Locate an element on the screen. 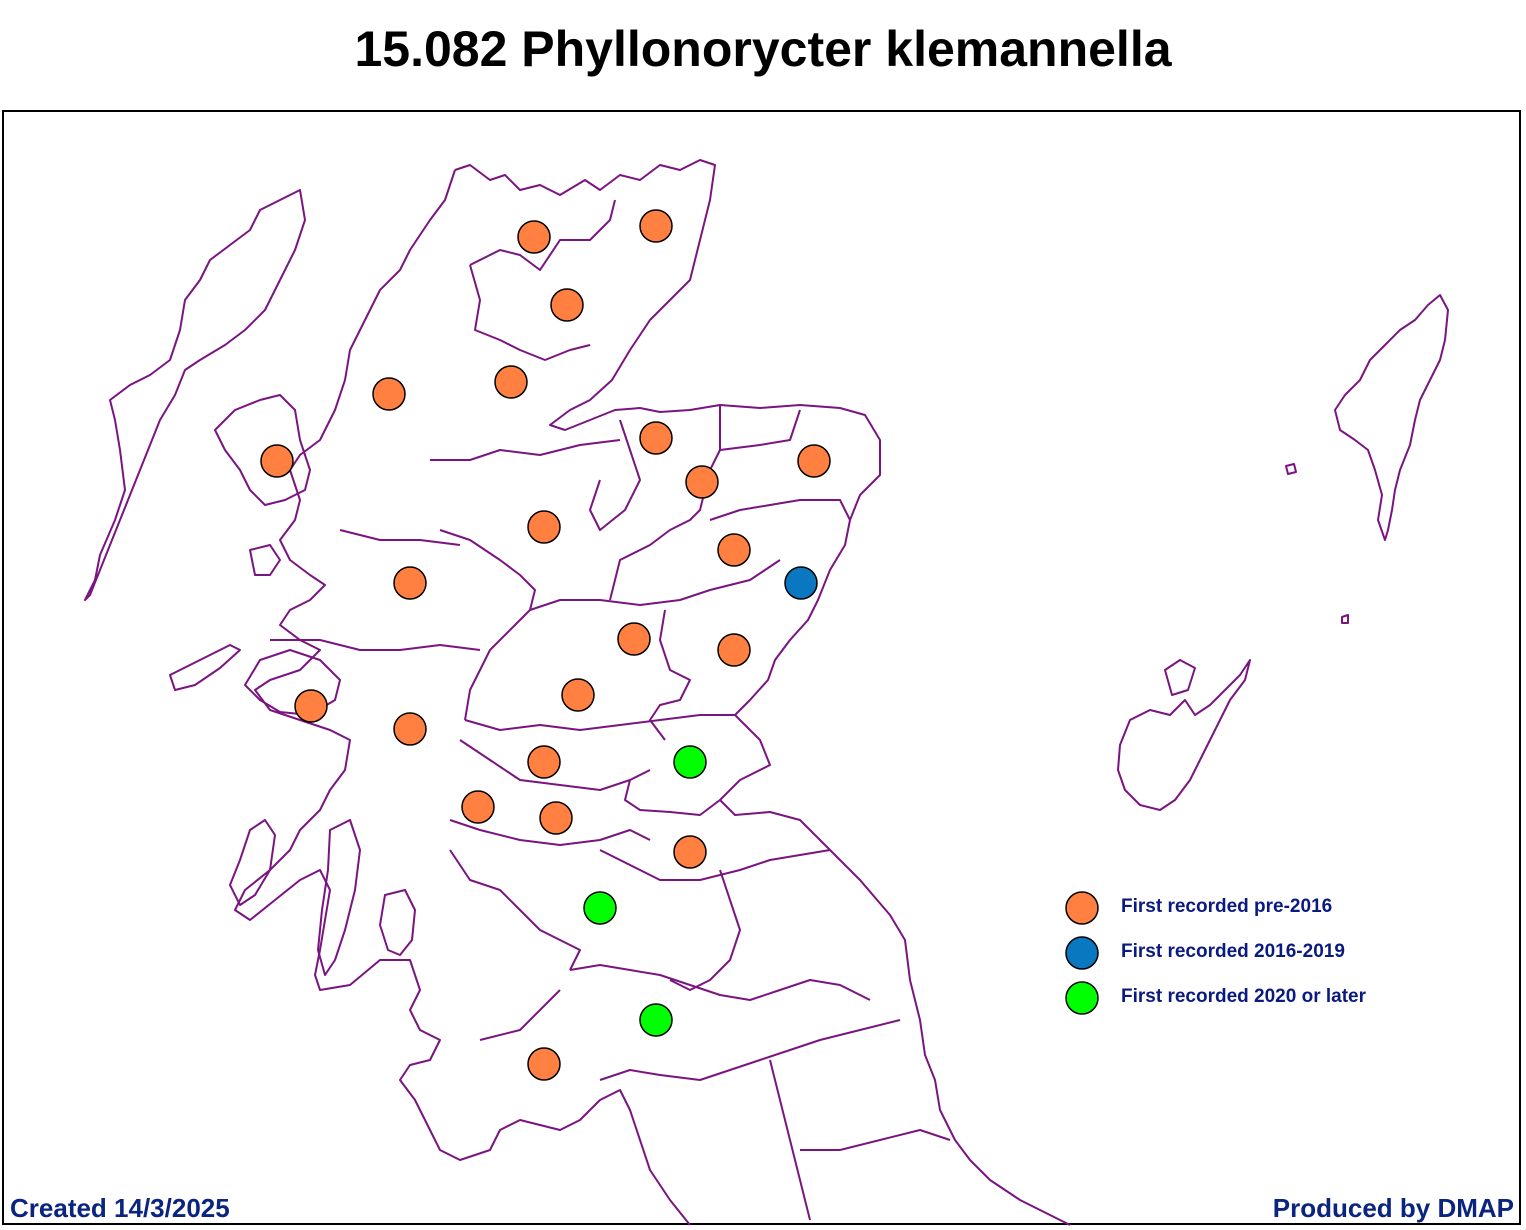 The height and width of the screenshot is (1230, 1526). kintyre-outline is located at coordinates (339, 897).